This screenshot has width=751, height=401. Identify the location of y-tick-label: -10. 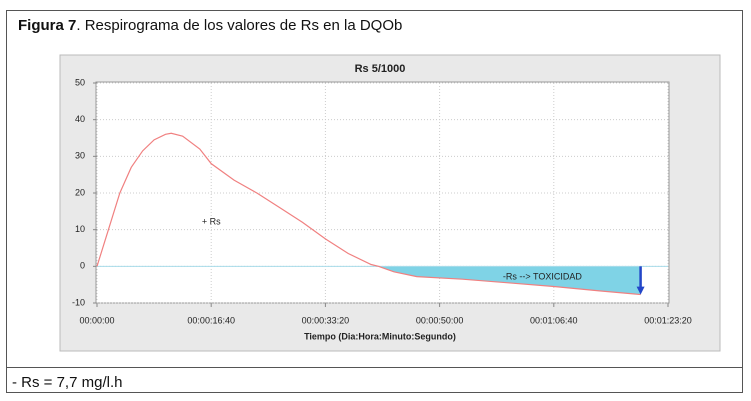
(78, 302).